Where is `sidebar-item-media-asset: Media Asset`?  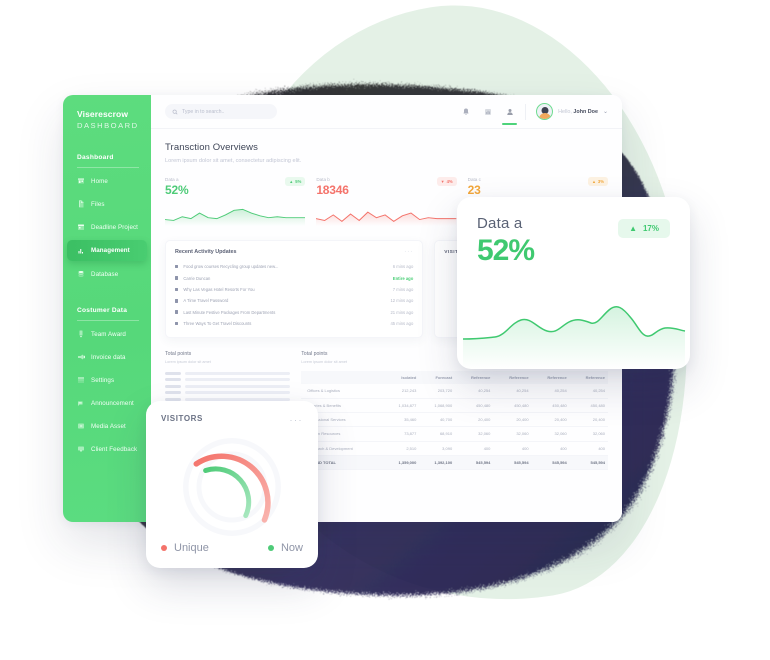 sidebar-item-media-asset: Media Asset is located at coordinates (109, 426).